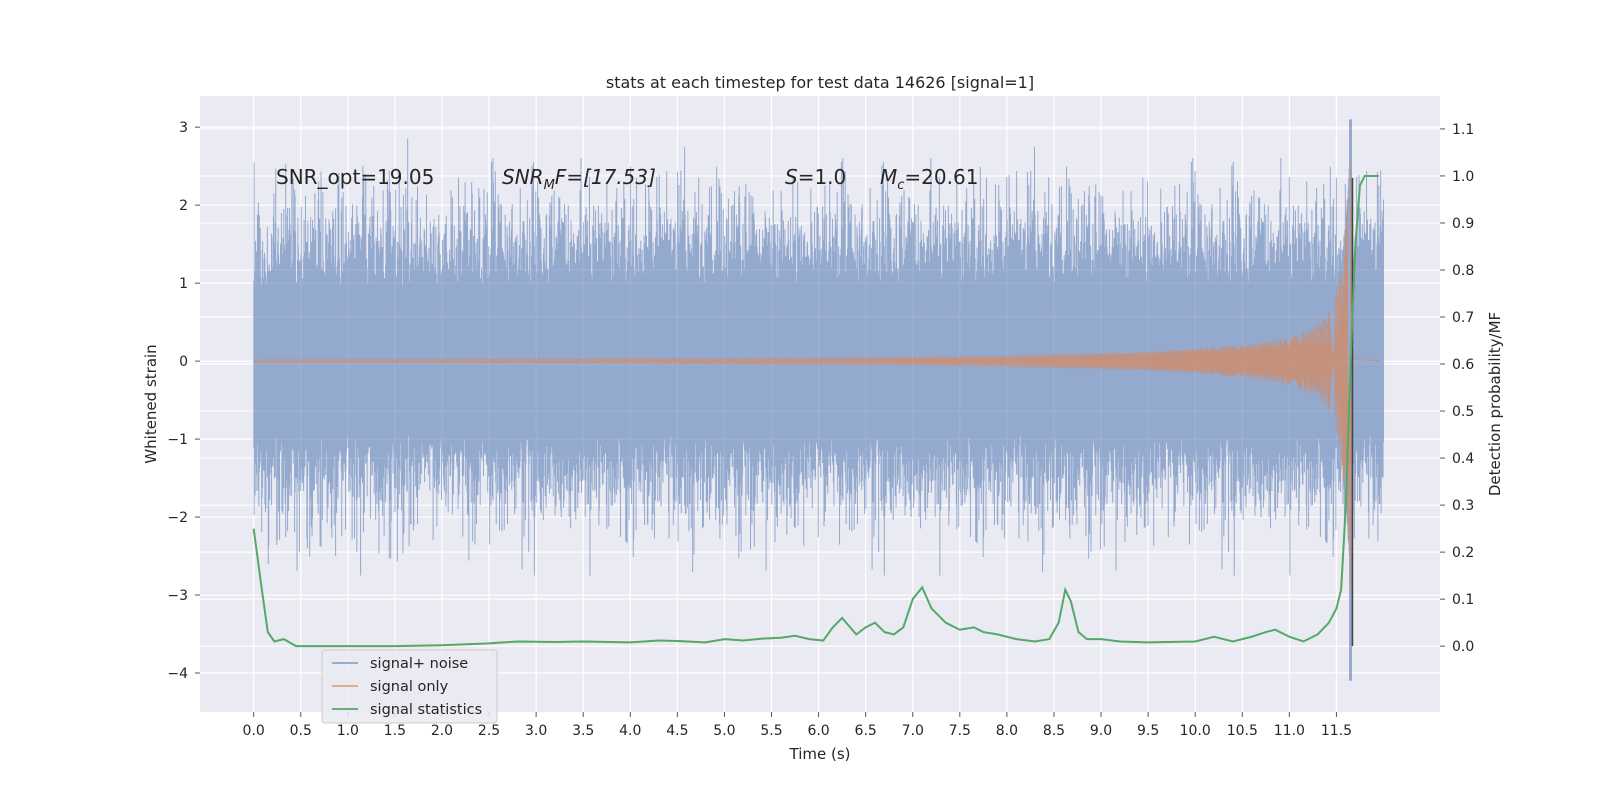 This screenshot has width=1600, height=804. I want to click on annotation-s: S=1.0, so click(815, 177).